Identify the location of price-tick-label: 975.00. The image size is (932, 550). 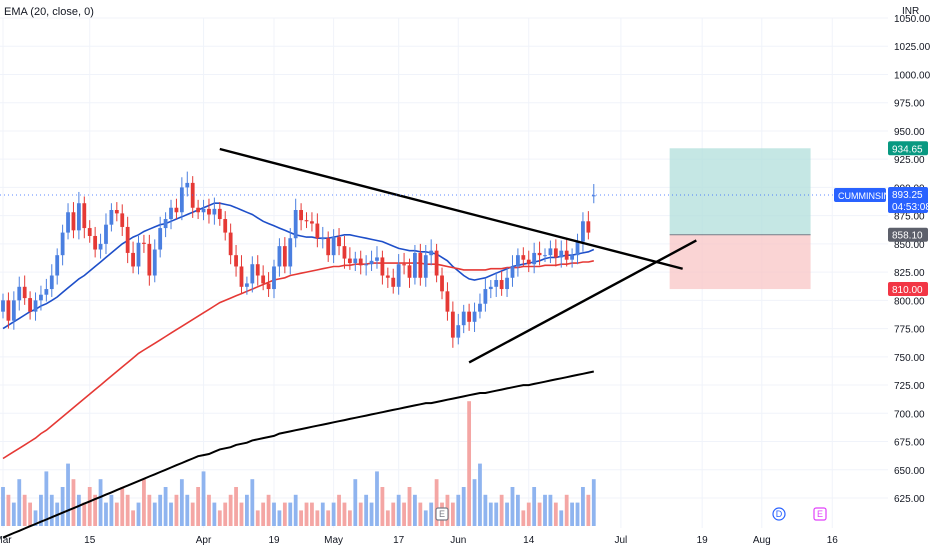
(909, 104).